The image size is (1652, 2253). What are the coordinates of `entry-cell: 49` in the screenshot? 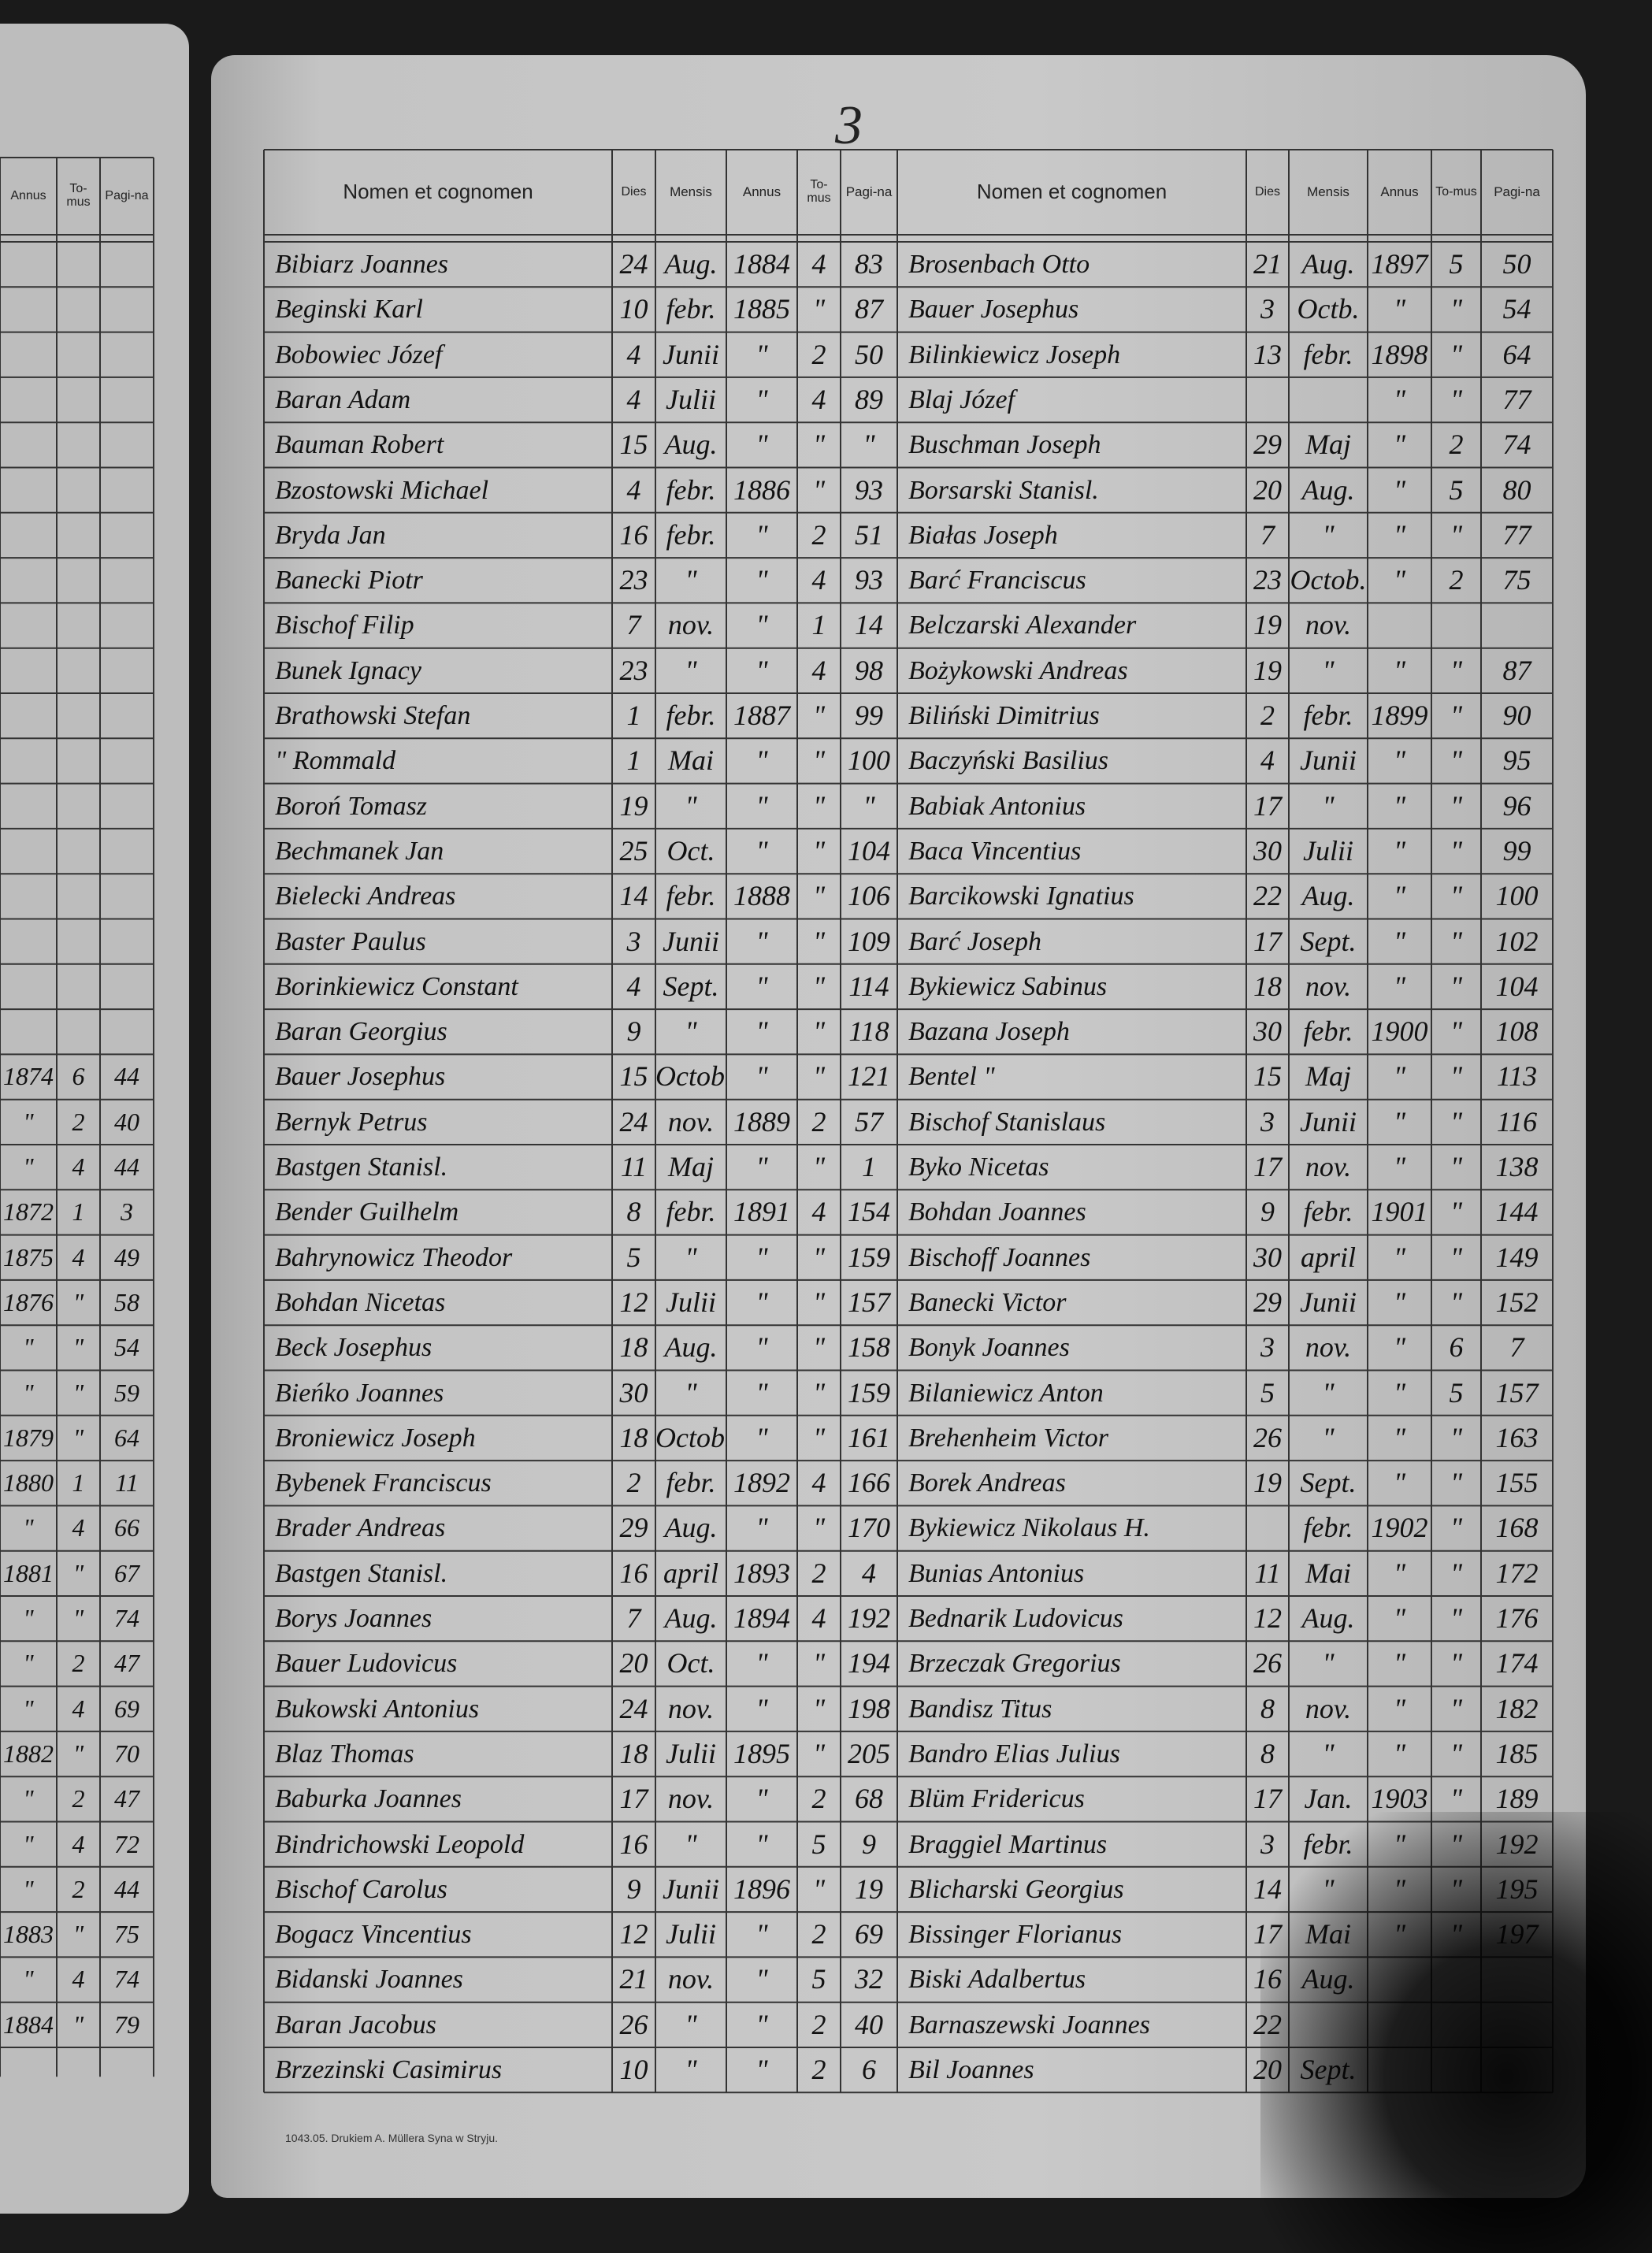 It's located at (126, 1256).